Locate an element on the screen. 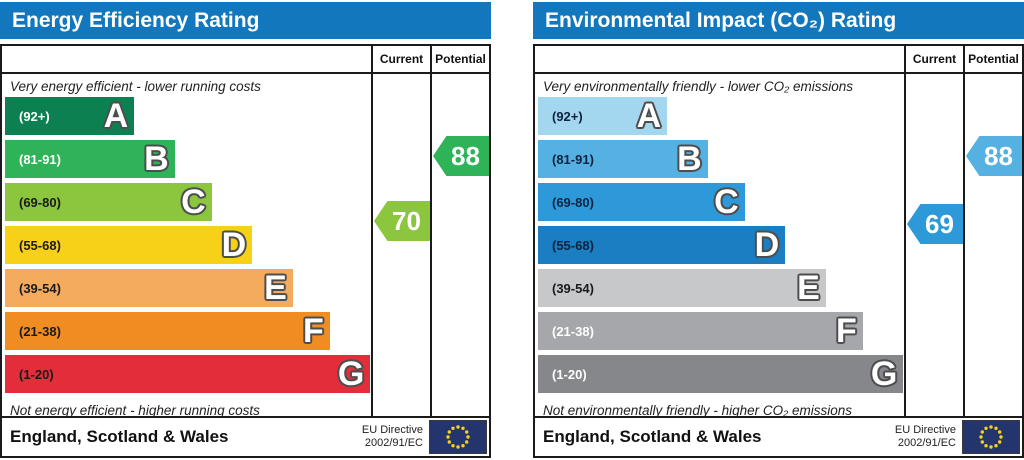  current-rating-value: 70 is located at coordinates (406, 220).